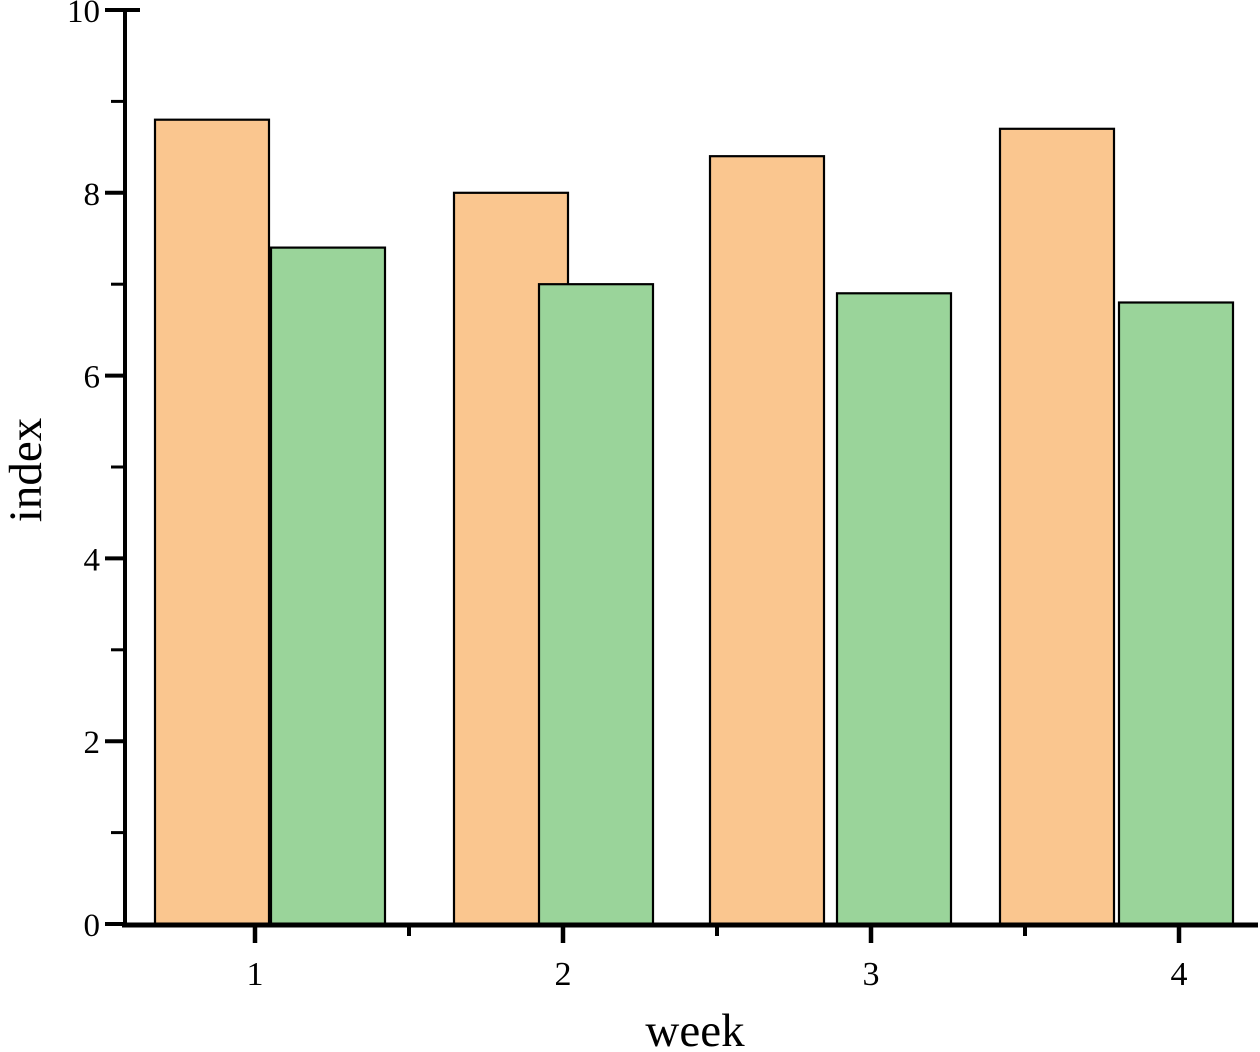 The width and height of the screenshot is (1260, 1052). Describe the element at coordinates (1057, 527) in the screenshot. I see `bar-week4-orange-series` at that location.